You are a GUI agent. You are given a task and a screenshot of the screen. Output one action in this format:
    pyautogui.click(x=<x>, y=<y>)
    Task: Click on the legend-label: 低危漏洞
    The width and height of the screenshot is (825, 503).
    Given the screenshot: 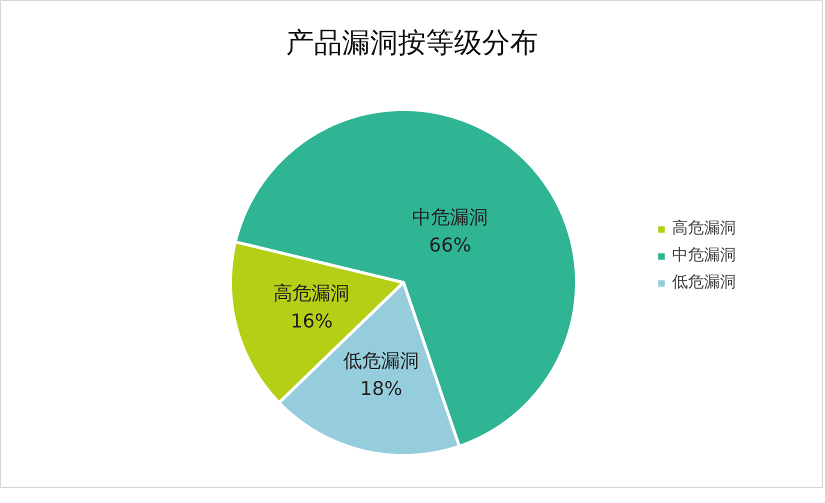 What is the action you would take?
    pyautogui.click(x=704, y=282)
    